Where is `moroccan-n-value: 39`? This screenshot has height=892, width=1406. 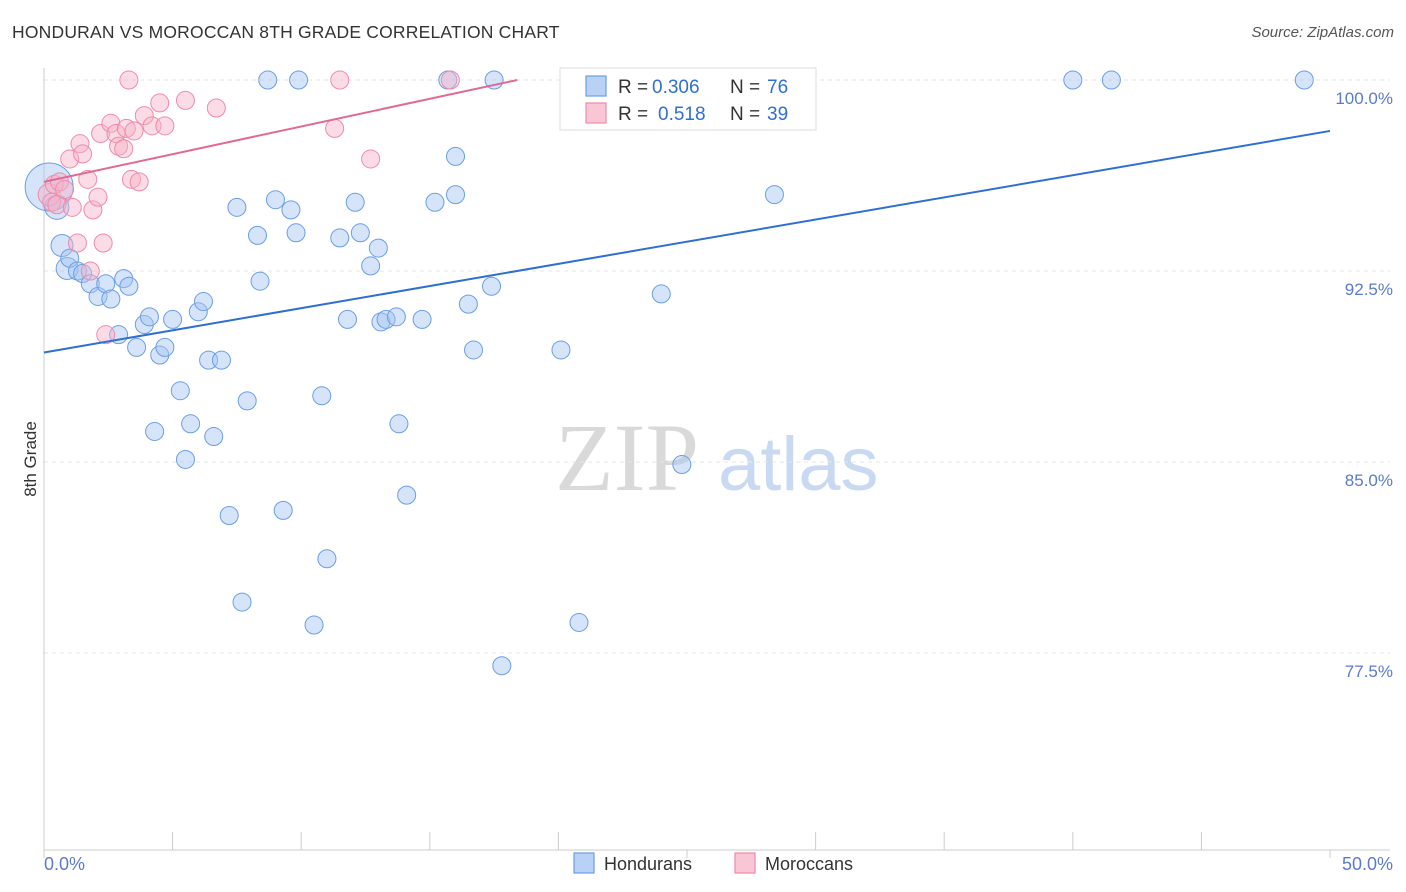
moroccan-n-value: 39 is located at coordinates (777, 114).